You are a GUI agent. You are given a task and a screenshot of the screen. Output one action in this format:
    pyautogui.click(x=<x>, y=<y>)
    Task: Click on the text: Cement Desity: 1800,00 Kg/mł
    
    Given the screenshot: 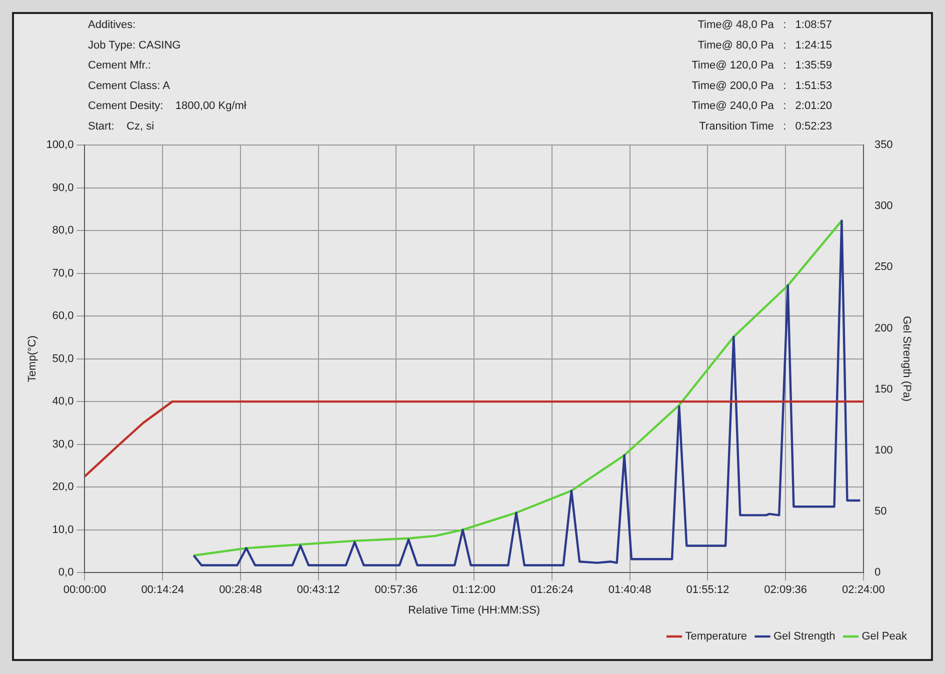 What is the action you would take?
    pyautogui.click(x=167, y=106)
    